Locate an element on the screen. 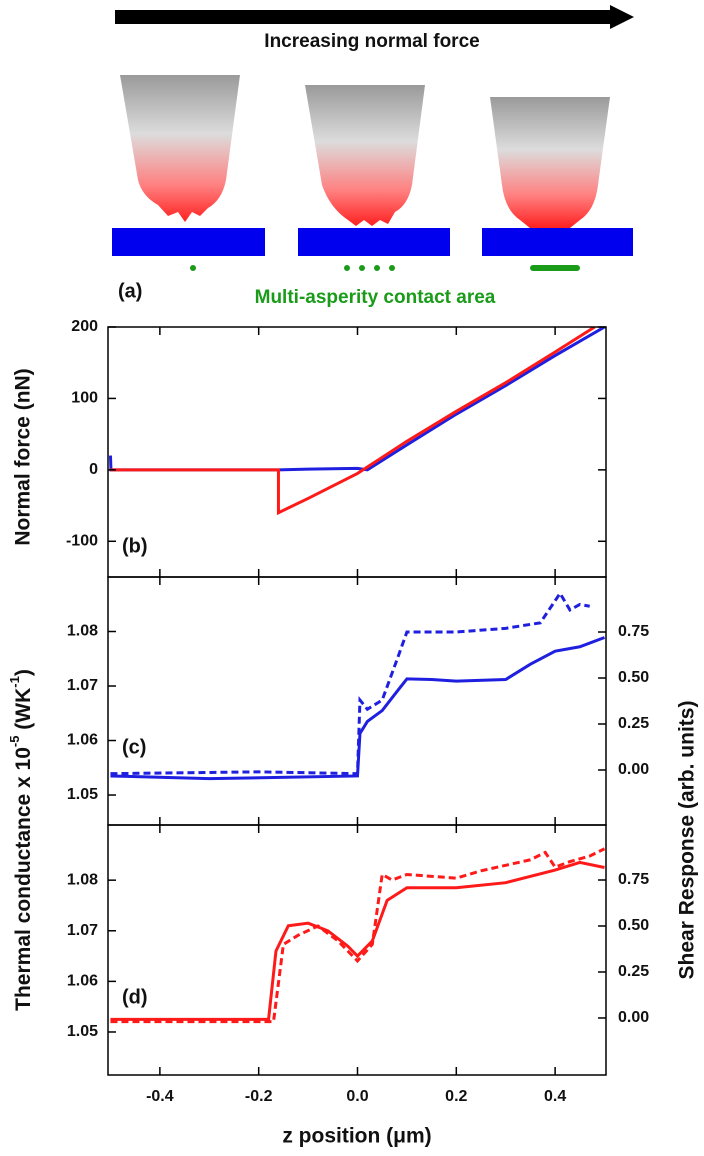 The height and width of the screenshot is (1156, 704). y-axis-title: Normal force (nN) is located at coordinates (23, 456).